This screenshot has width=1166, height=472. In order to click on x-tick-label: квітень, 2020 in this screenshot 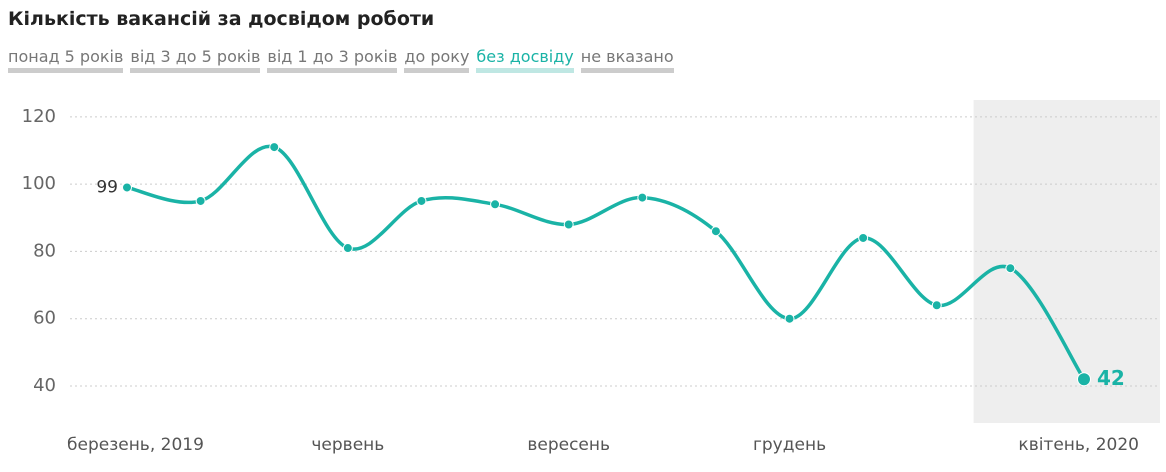, I will do `click(1078, 445)`.